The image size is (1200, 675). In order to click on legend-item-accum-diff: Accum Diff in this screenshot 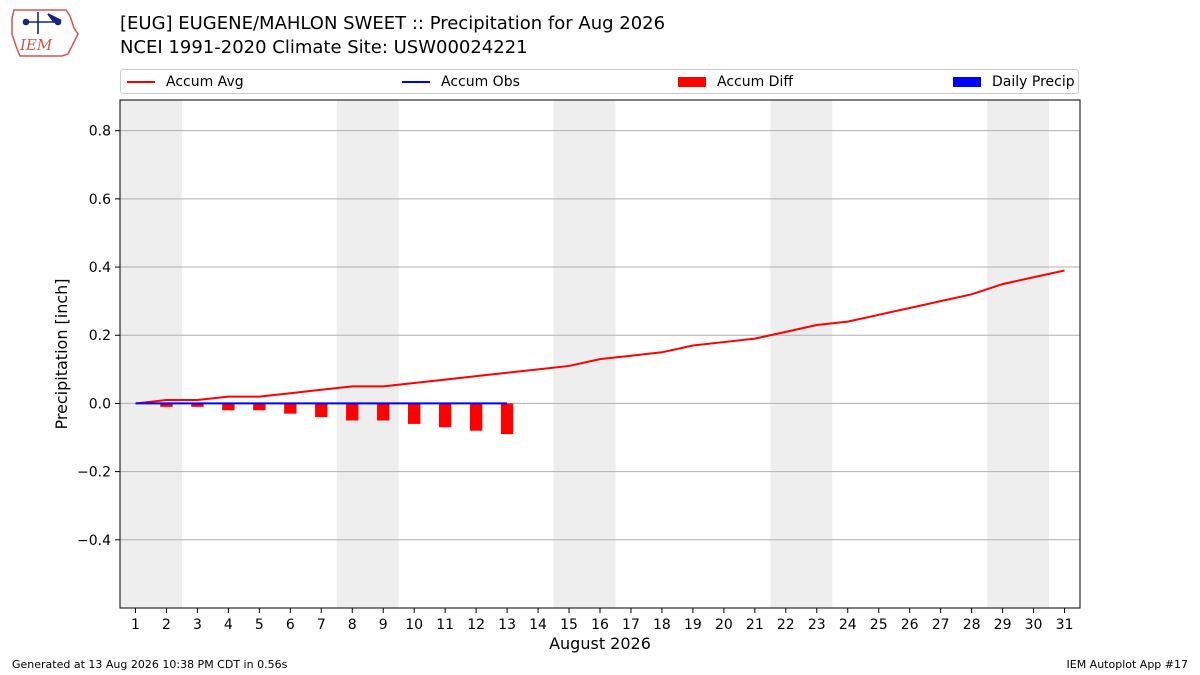, I will do `click(735, 82)`.